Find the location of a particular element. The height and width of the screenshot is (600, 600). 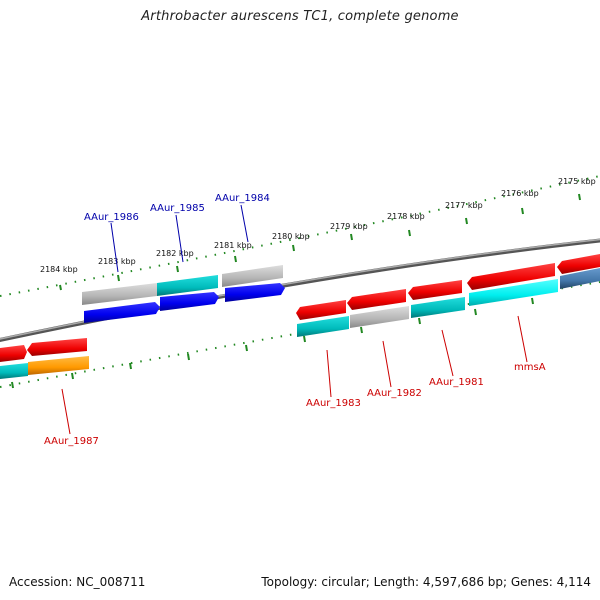

gene-label-aaur-1985: AAur_1985 is located at coordinates (177, 208).